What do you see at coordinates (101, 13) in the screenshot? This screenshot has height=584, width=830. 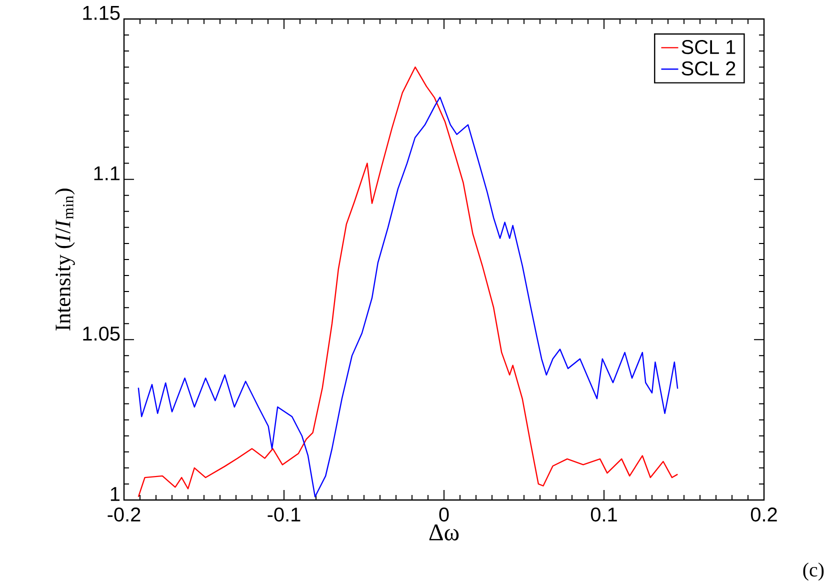 I see `y-tick-label: 1.15` at bounding box center [101, 13].